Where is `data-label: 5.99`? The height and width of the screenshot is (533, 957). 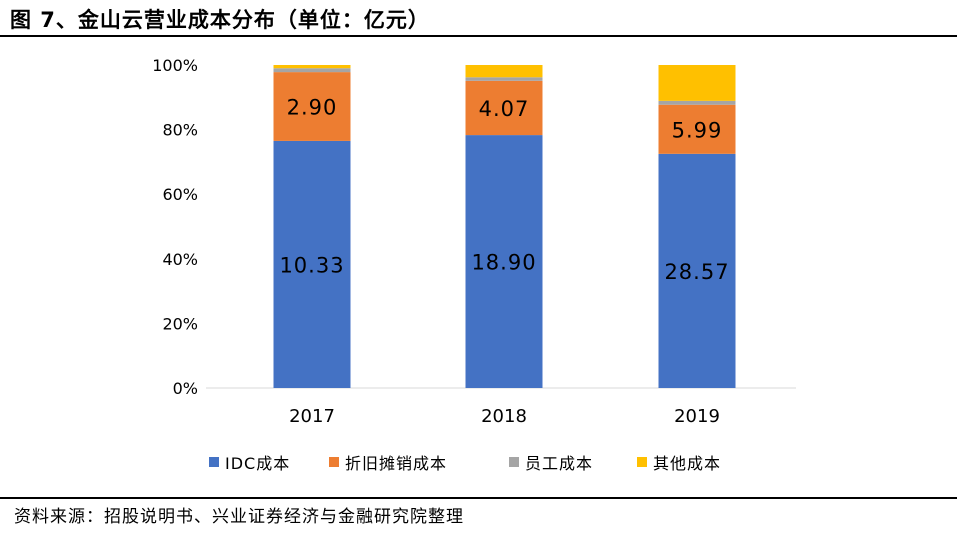
data-label: 5.99 is located at coordinates (697, 130).